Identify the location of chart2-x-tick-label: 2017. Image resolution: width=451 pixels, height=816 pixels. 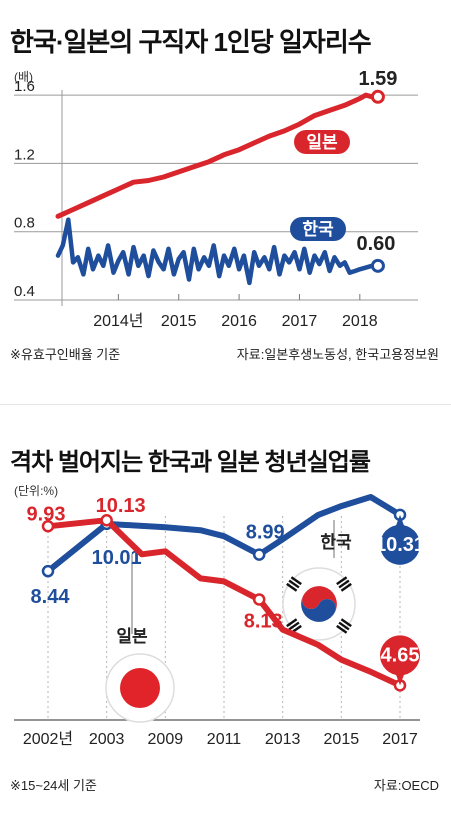
(400, 739).